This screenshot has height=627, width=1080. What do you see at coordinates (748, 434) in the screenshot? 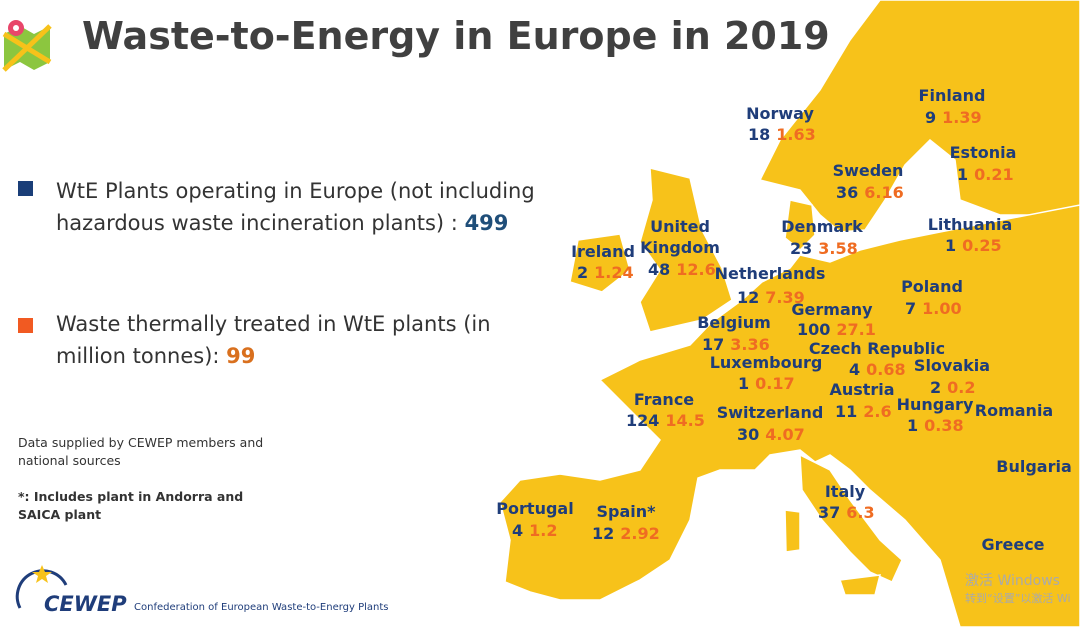
I see `plants-count: 30` at bounding box center [748, 434].